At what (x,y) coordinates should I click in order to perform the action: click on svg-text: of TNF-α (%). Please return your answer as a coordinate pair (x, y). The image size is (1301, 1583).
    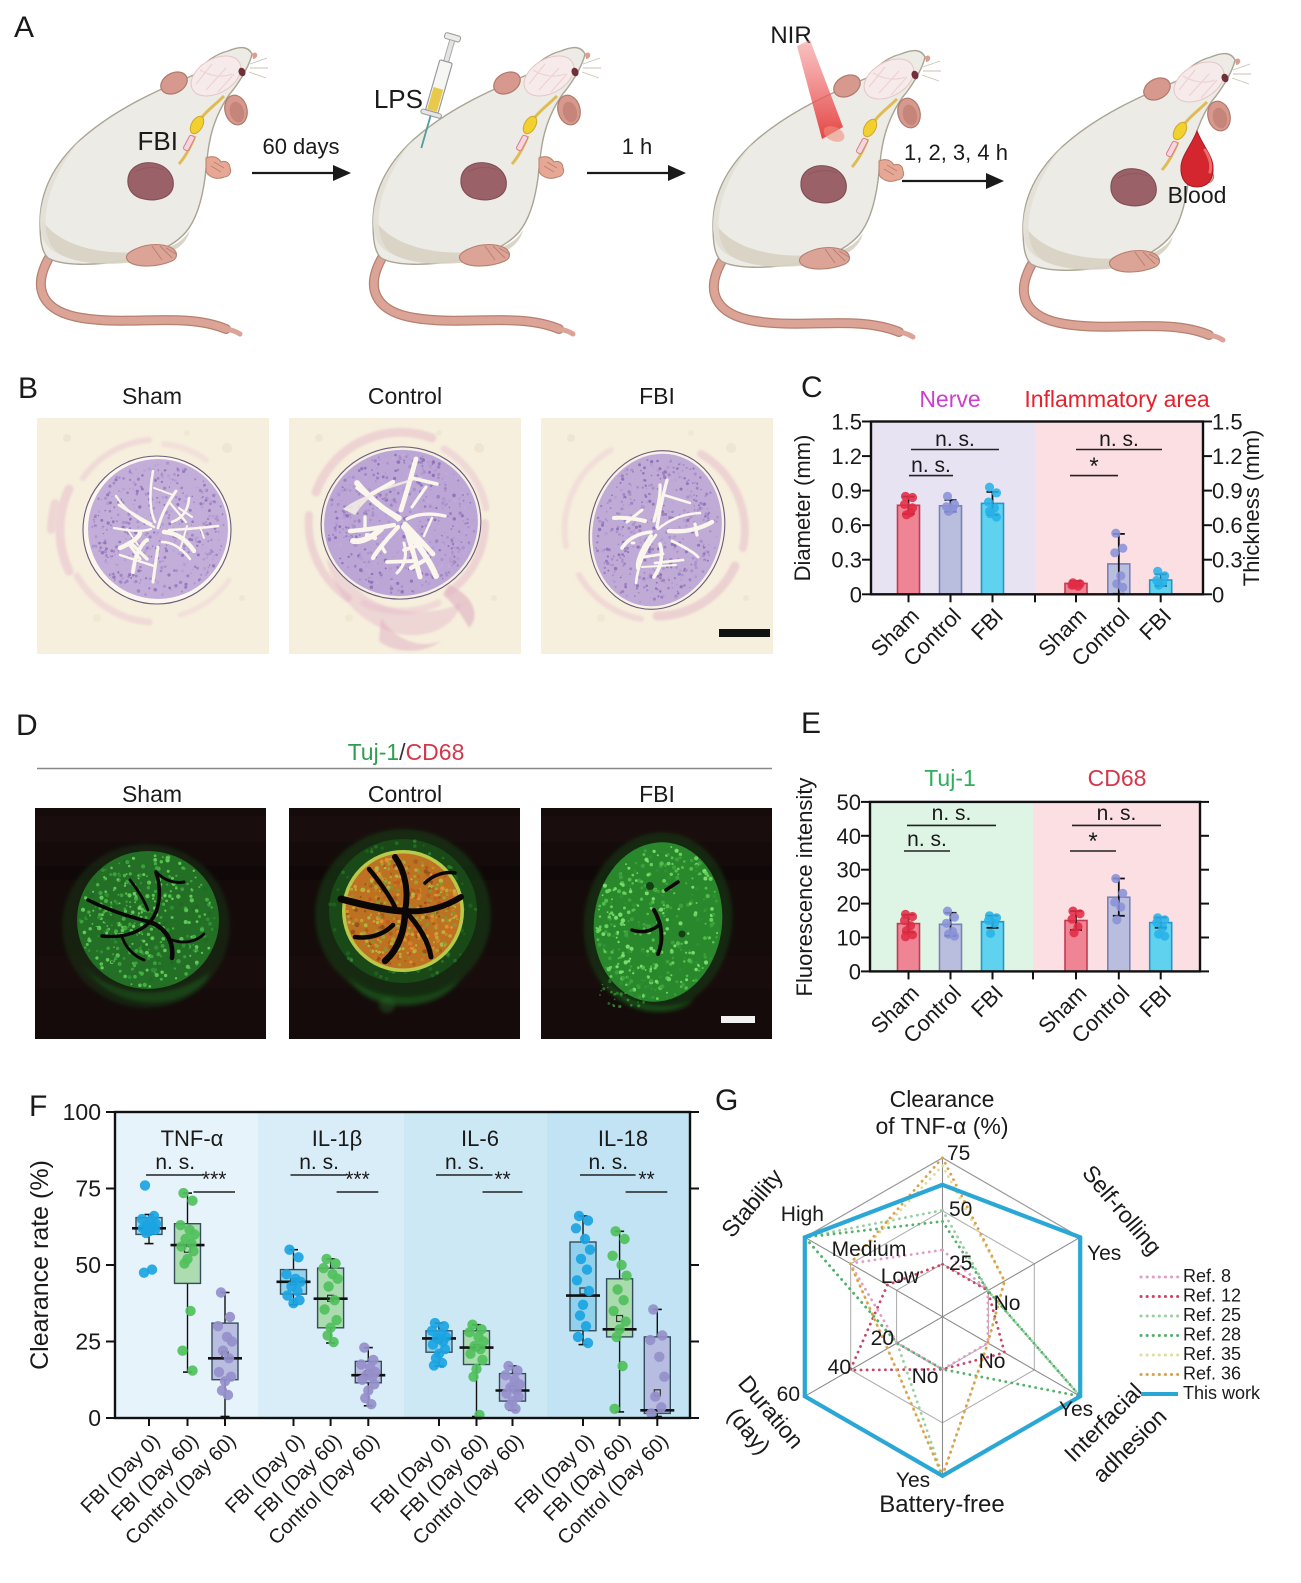
    Looking at the image, I should click on (942, 1126).